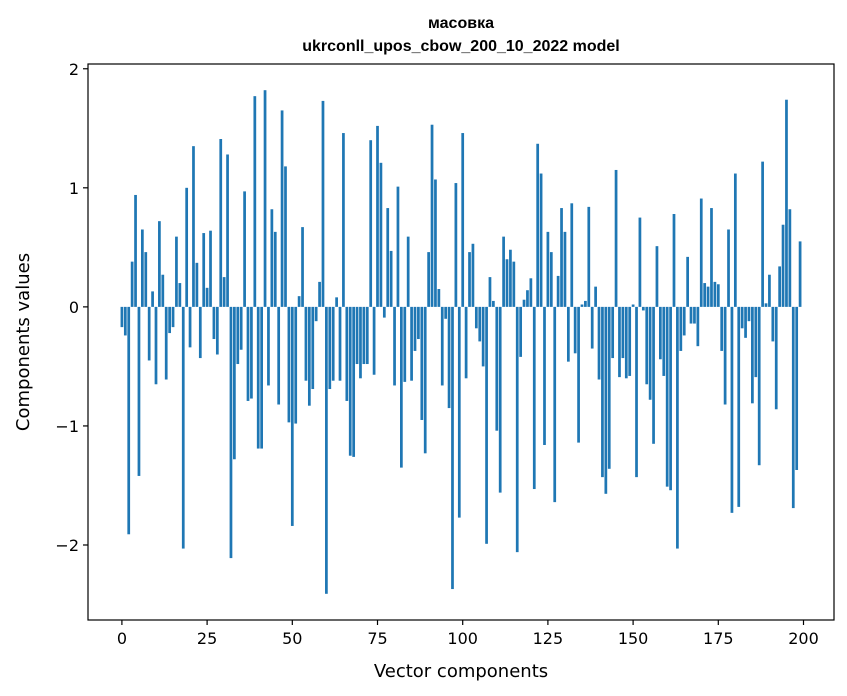  Describe the element at coordinates (74, 188) in the screenshot. I see `y-tick-label: 1` at that location.